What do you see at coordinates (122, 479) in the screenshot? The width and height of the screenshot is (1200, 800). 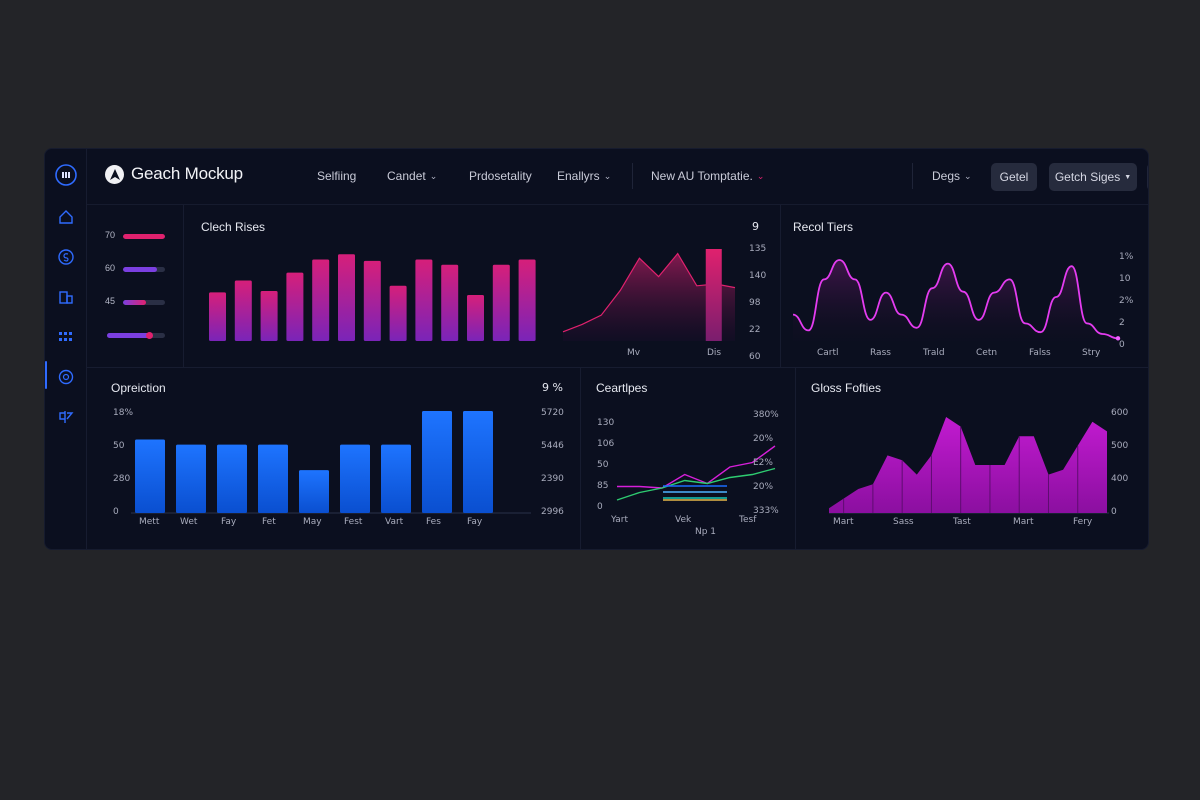 I see `y-axis-tick-label: 280` at bounding box center [122, 479].